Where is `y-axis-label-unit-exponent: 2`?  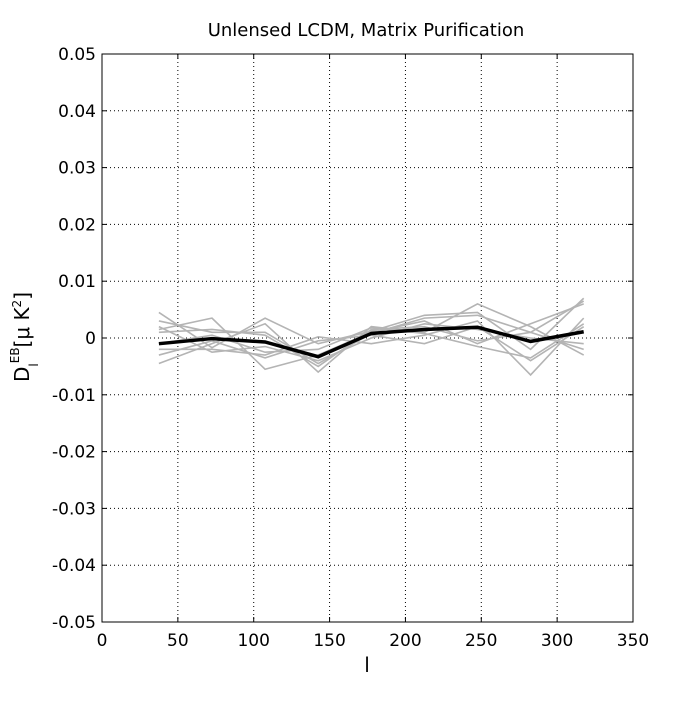 y-axis-label-unit-exponent: 2 is located at coordinates (17, 304).